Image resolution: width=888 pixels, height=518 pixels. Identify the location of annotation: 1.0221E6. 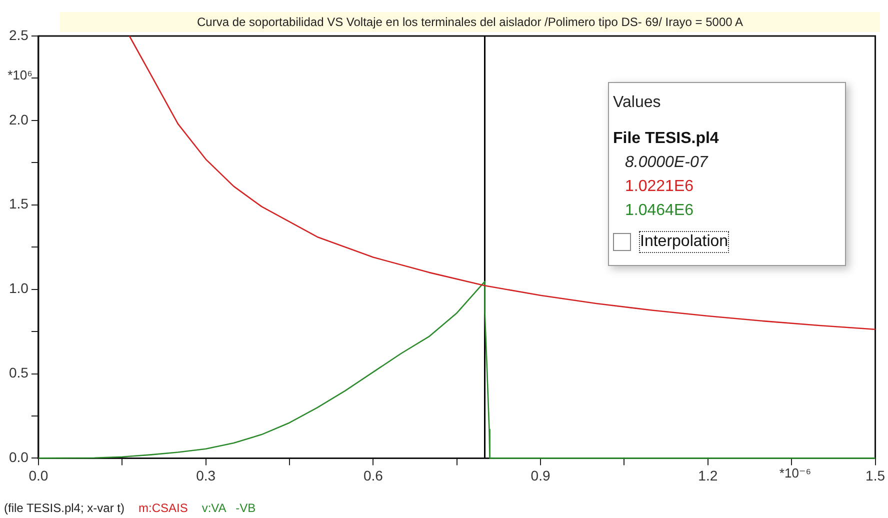
(660, 187).